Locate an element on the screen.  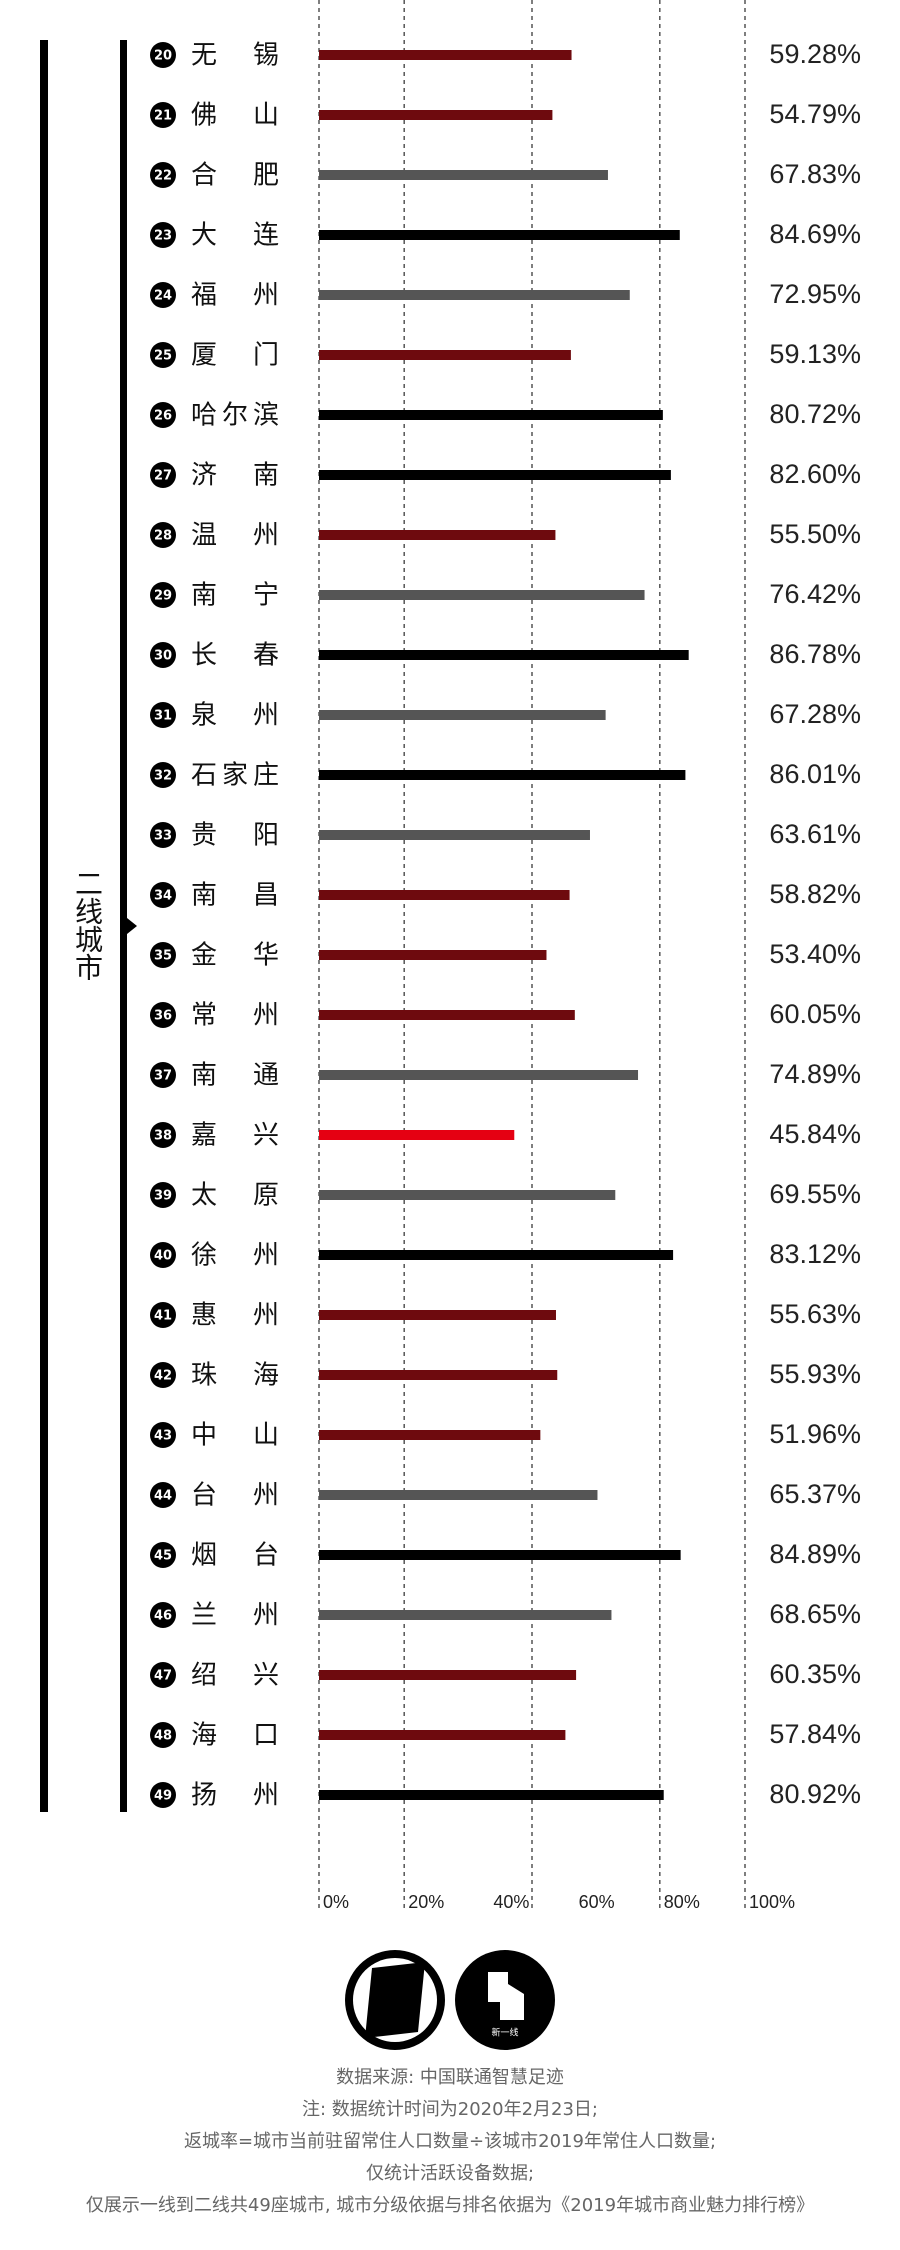
x-tick-label: 100% is located at coordinates (772, 1902).